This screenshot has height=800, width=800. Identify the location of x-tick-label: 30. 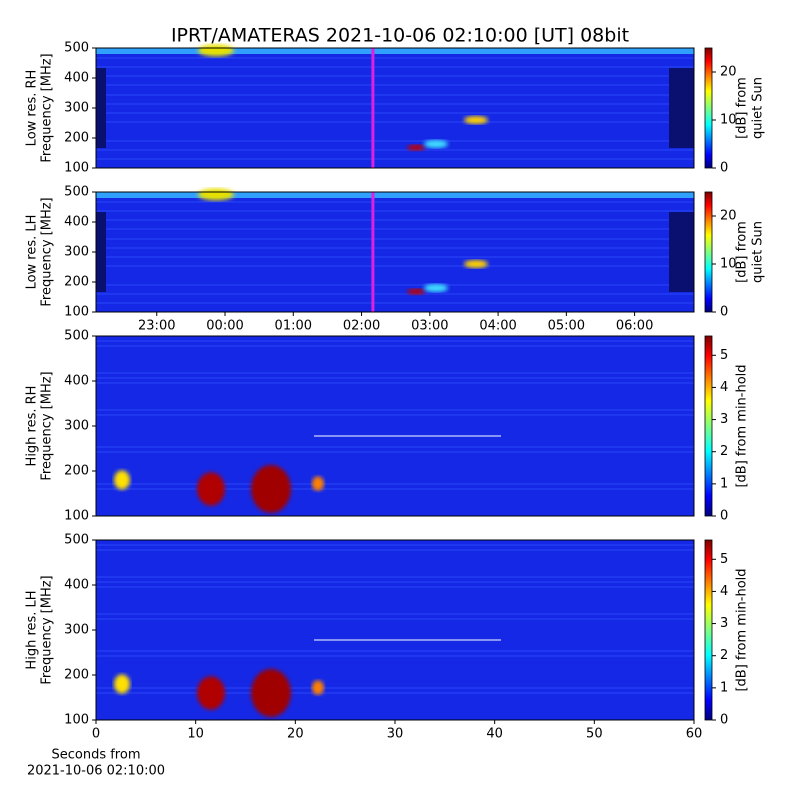
(395, 734).